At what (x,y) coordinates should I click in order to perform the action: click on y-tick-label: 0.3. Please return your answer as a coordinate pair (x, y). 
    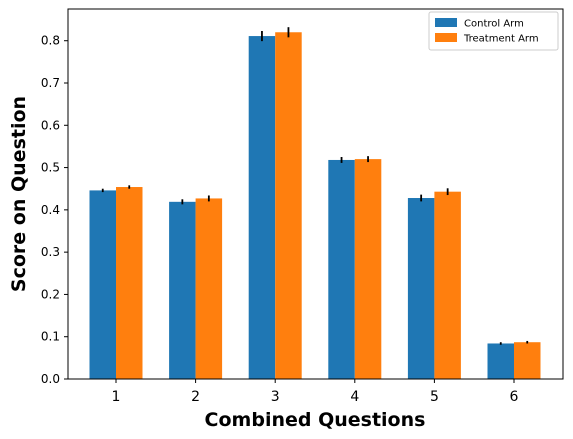
    Looking at the image, I should click on (50, 252).